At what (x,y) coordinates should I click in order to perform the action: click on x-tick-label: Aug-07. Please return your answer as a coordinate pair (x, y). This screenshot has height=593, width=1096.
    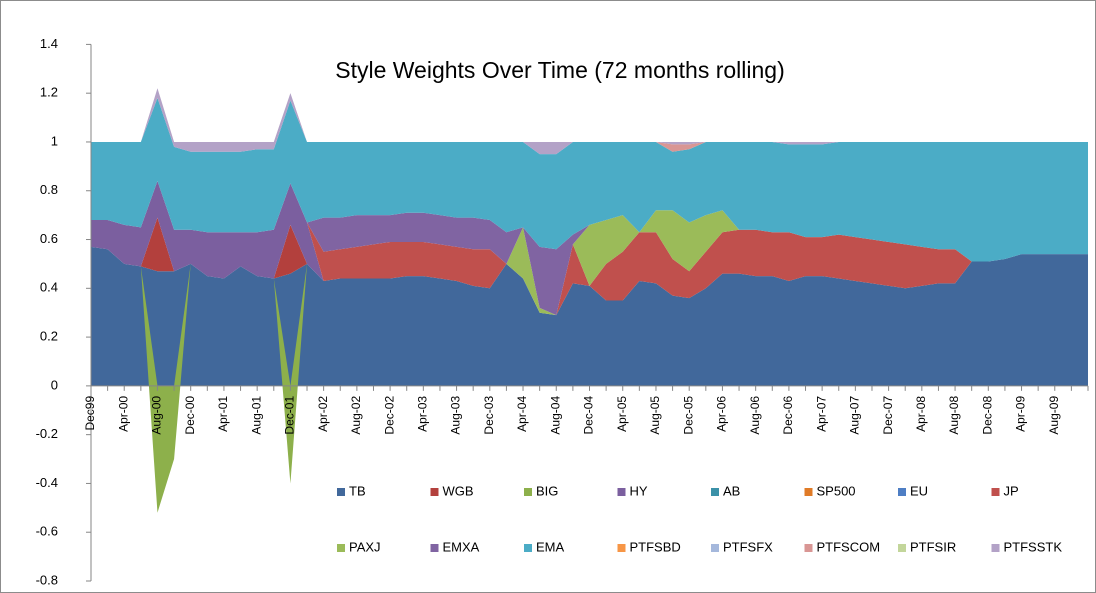
    Looking at the image, I should click on (855, 415).